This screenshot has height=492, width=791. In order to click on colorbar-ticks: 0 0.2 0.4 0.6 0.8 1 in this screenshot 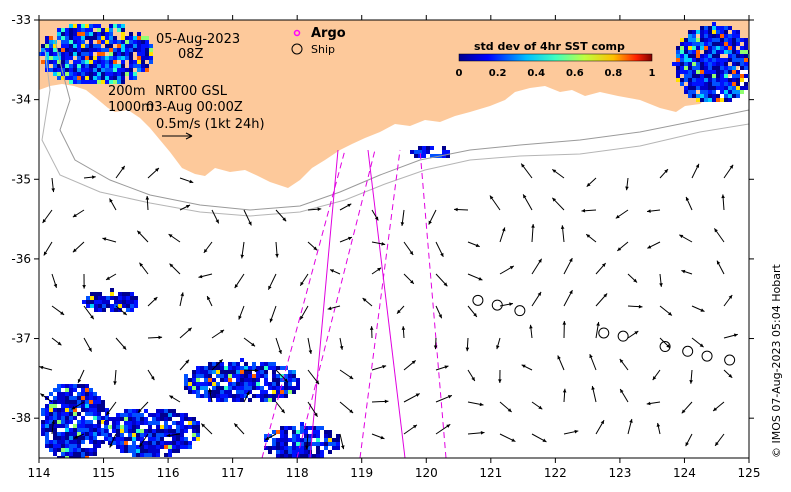, I will do `click(556, 73)`.